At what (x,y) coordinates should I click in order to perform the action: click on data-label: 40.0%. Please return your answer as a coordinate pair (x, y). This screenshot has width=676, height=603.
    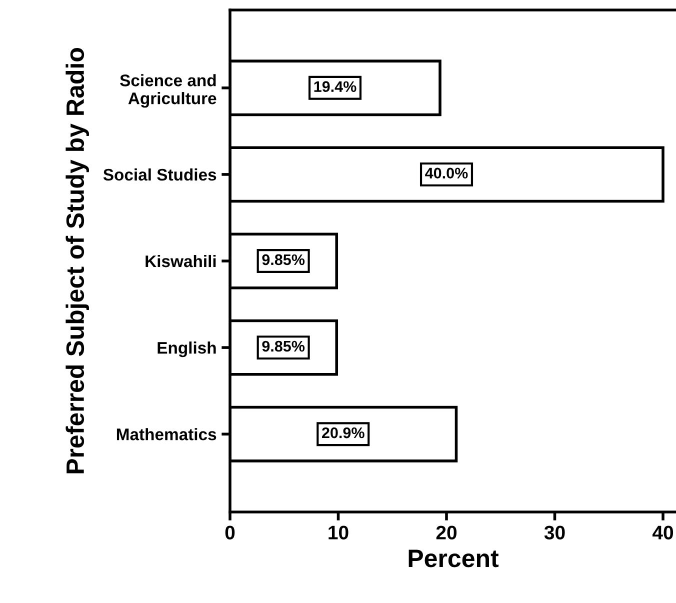
    Looking at the image, I should click on (446, 173).